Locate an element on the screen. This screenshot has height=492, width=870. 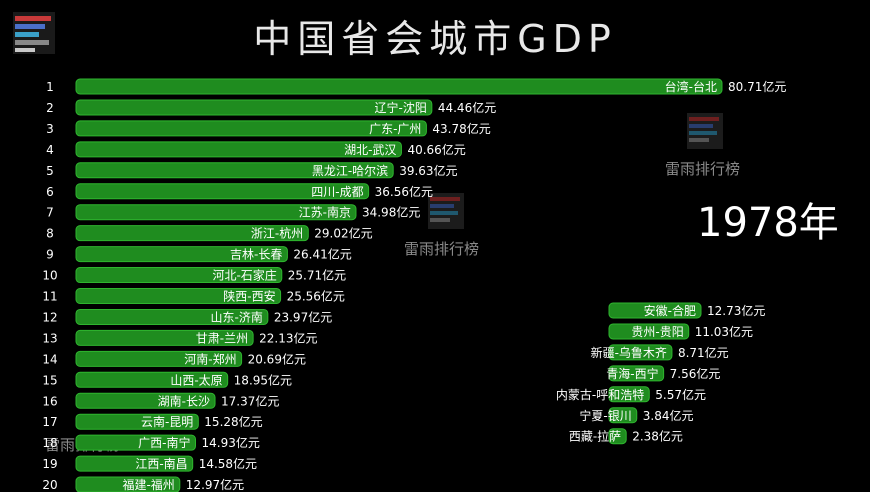
rank-label: 18 is located at coordinates (49, 443).